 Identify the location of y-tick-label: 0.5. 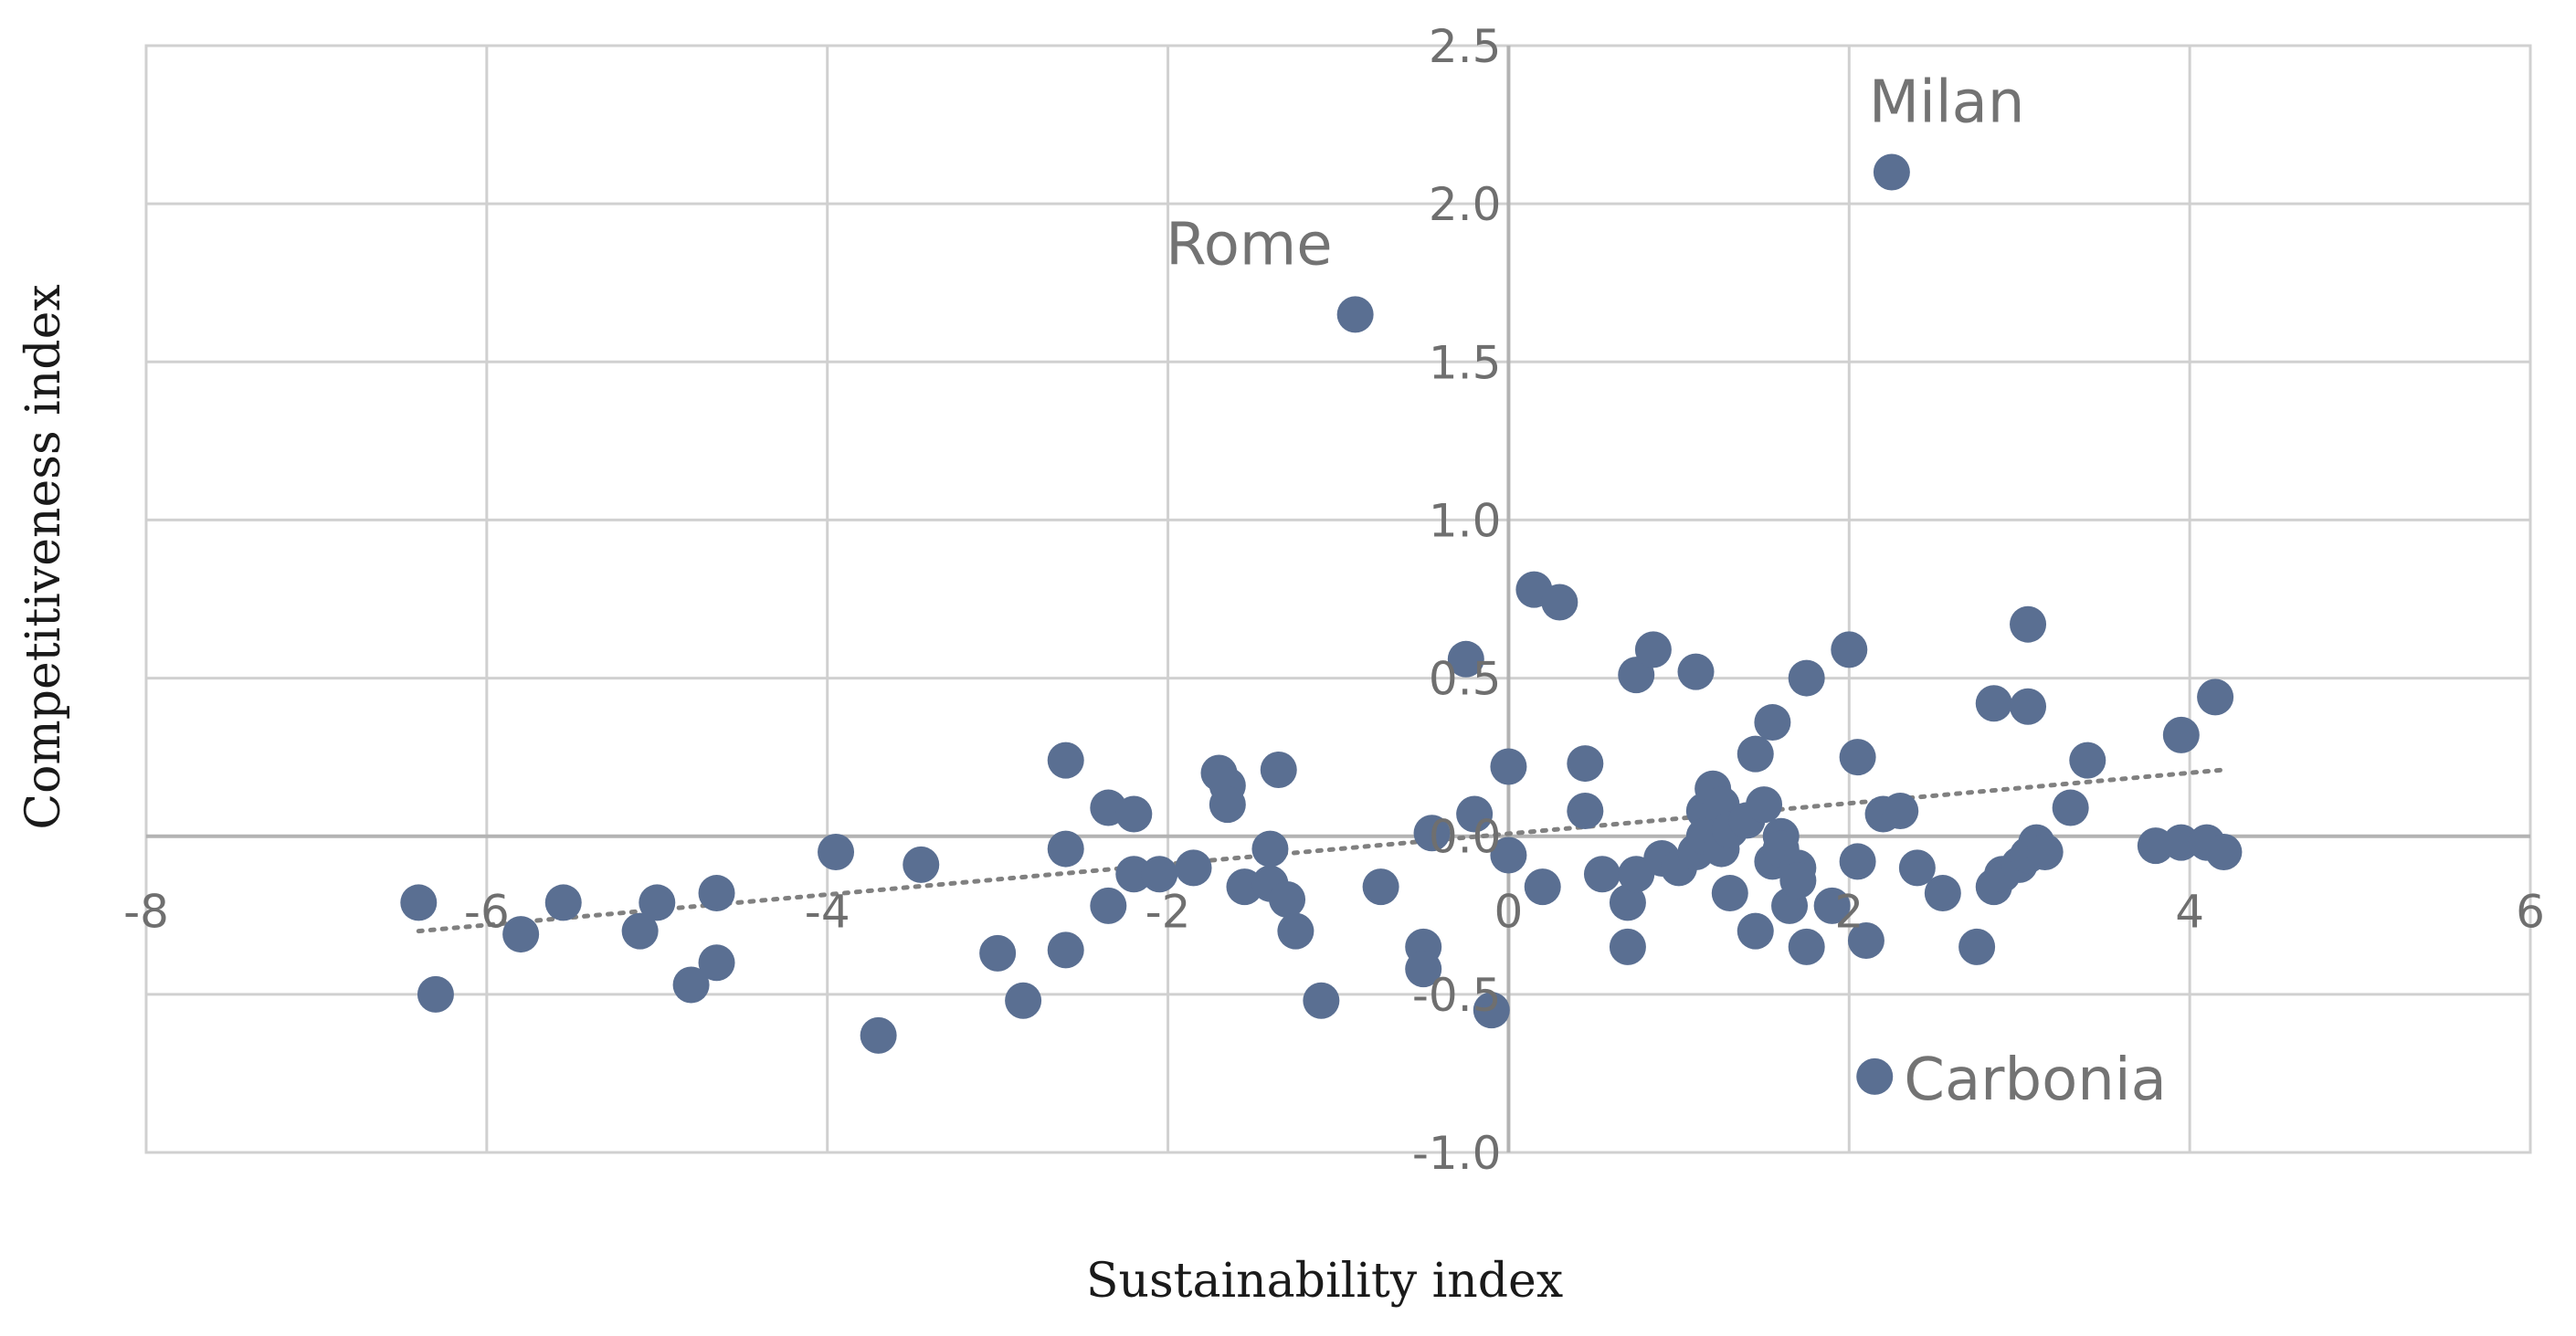
(1465, 680).